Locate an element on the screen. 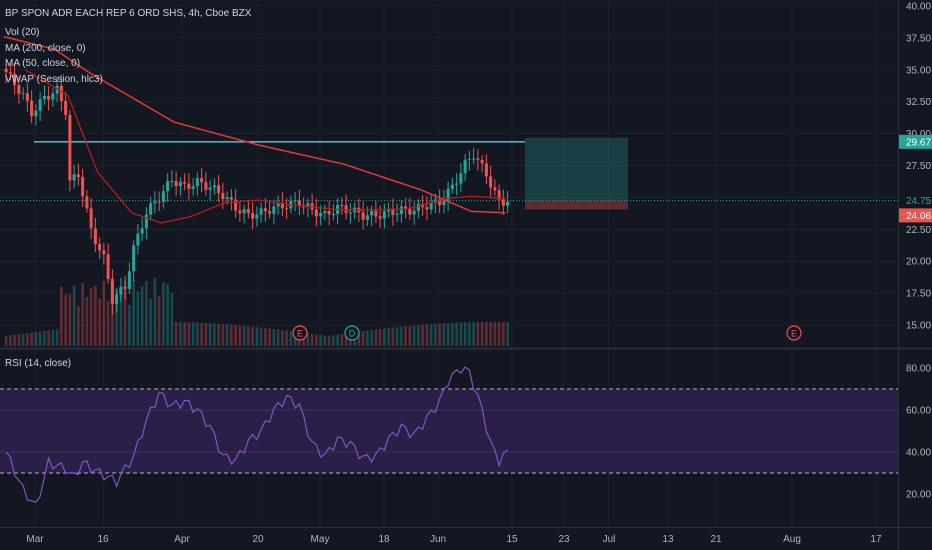 Image resolution: width=932 pixels, height=550 pixels. legend-rsi: RSI (14, close) is located at coordinates (38, 363).